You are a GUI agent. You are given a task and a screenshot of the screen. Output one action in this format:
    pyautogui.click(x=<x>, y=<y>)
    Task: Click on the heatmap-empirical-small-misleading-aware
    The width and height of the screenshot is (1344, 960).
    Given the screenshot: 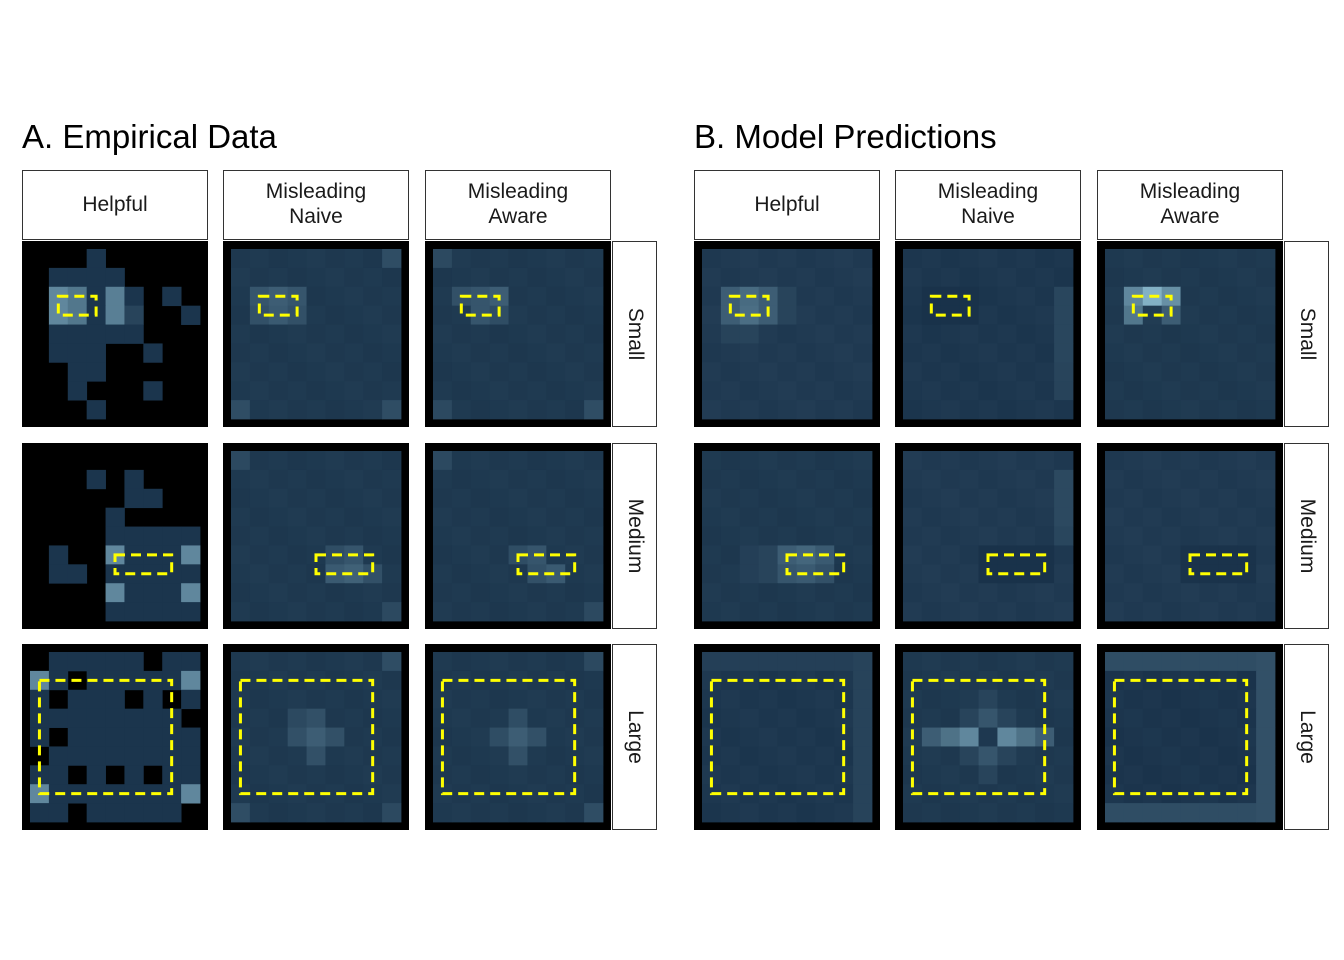 What is the action you would take?
    pyautogui.click(x=518, y=334)
    